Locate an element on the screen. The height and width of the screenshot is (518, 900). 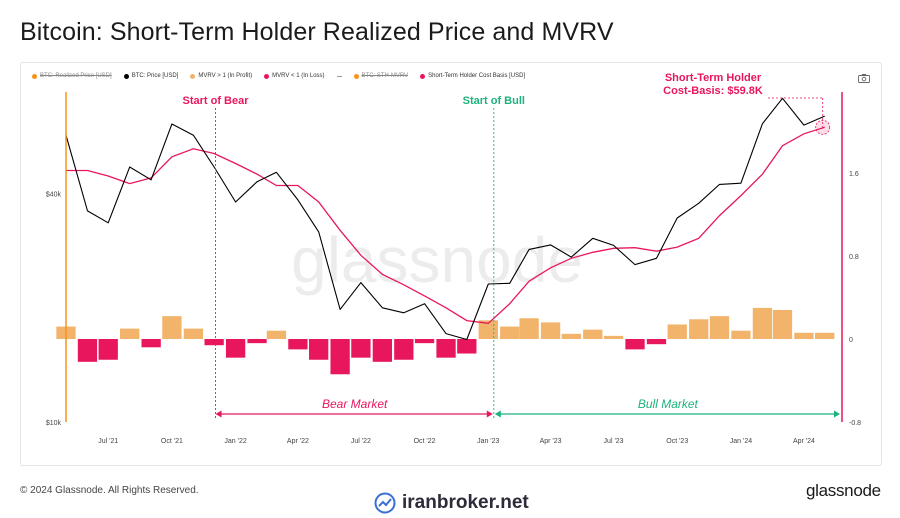
x-tick-label: Oct '21 is located at coordinates (172, 441).